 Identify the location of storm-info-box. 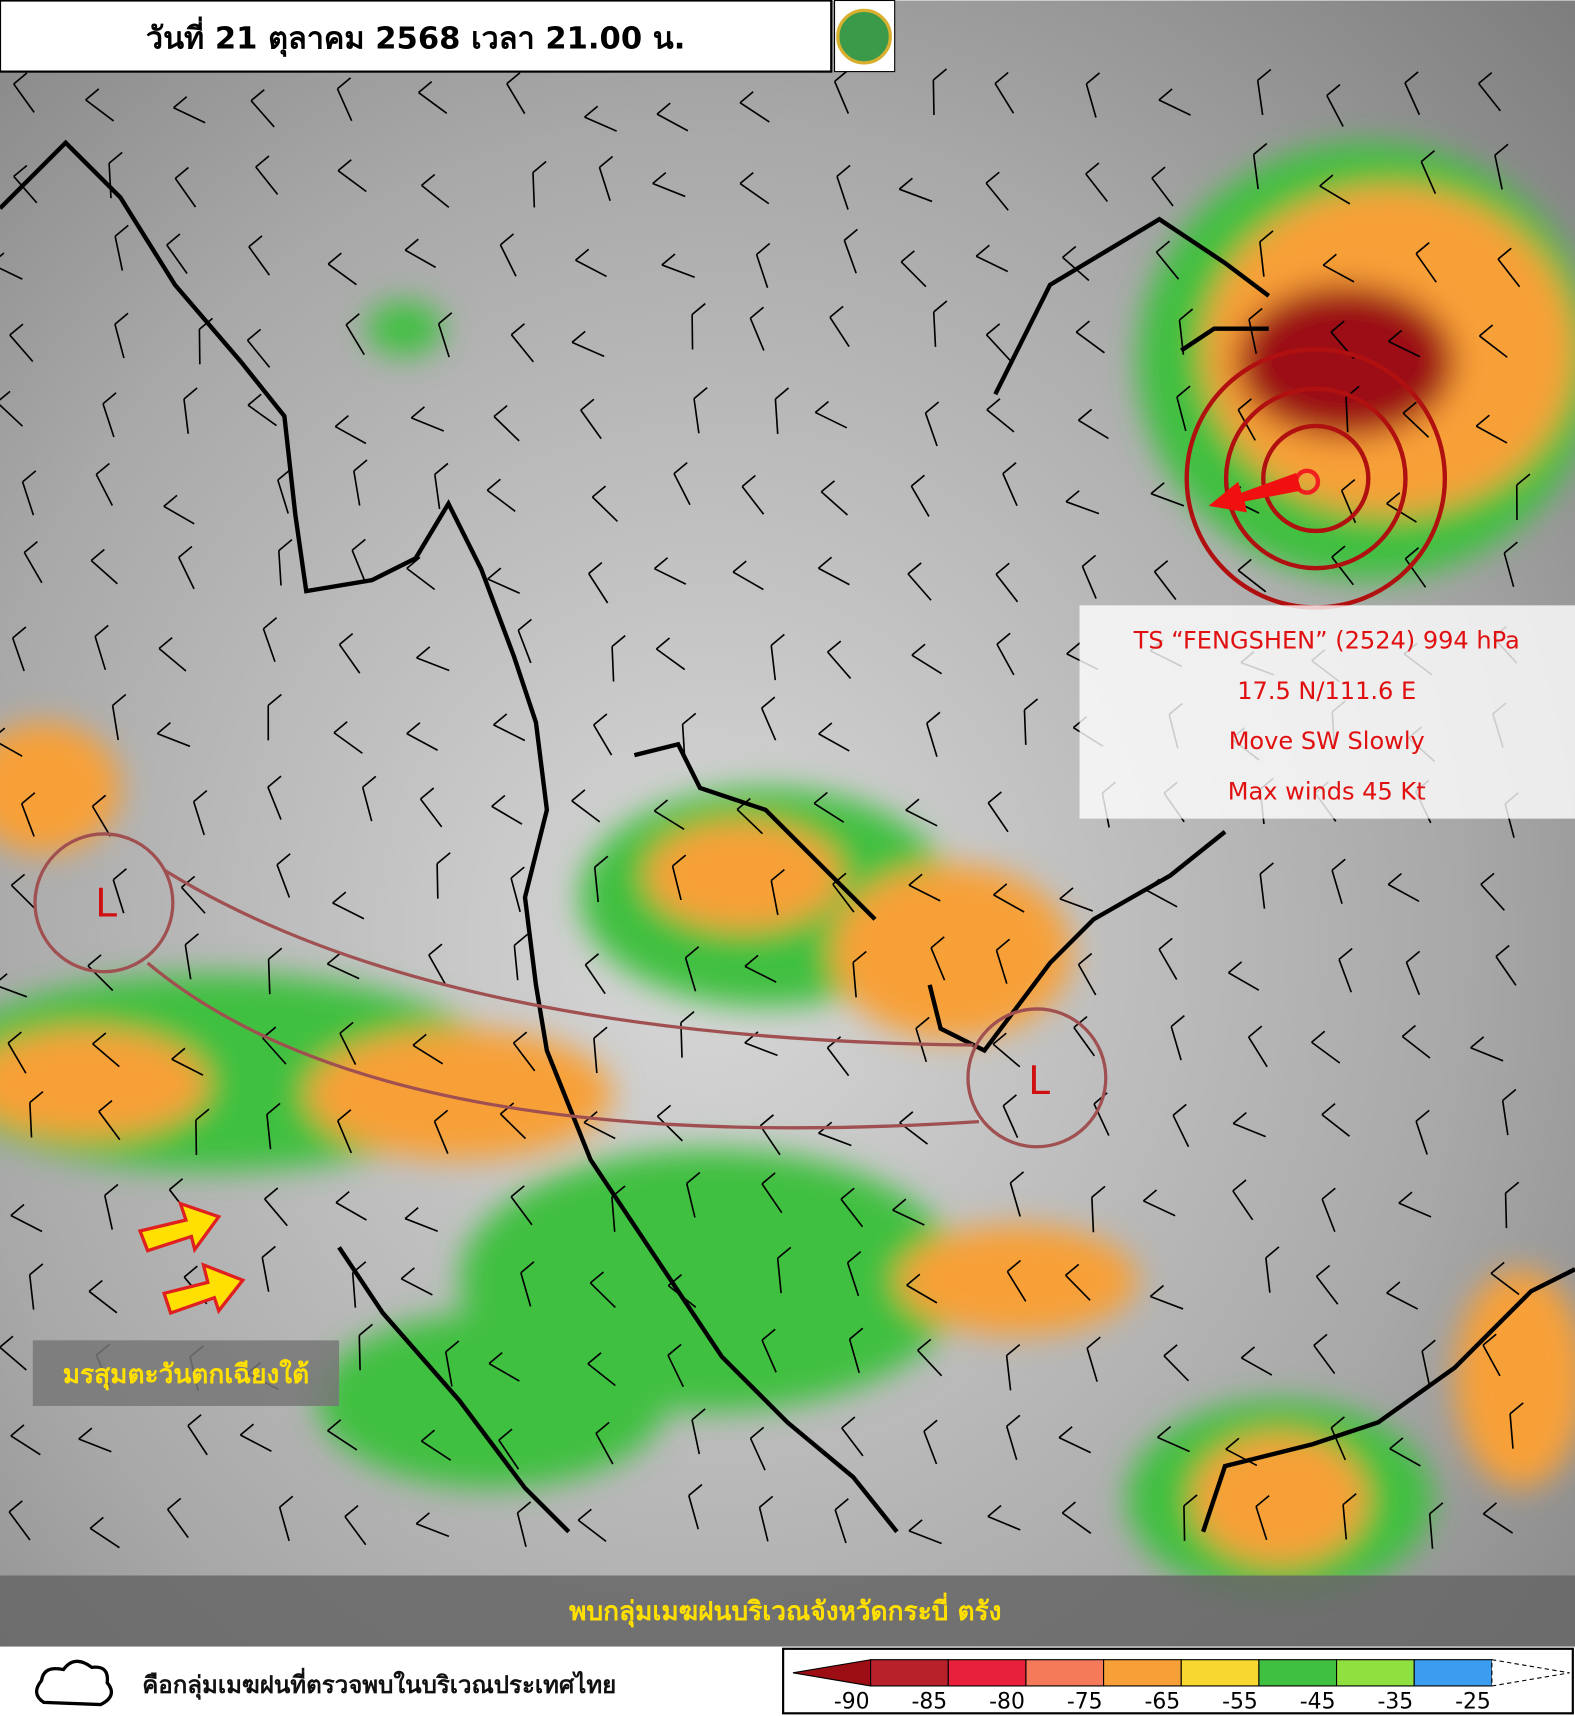
(1327, 712).